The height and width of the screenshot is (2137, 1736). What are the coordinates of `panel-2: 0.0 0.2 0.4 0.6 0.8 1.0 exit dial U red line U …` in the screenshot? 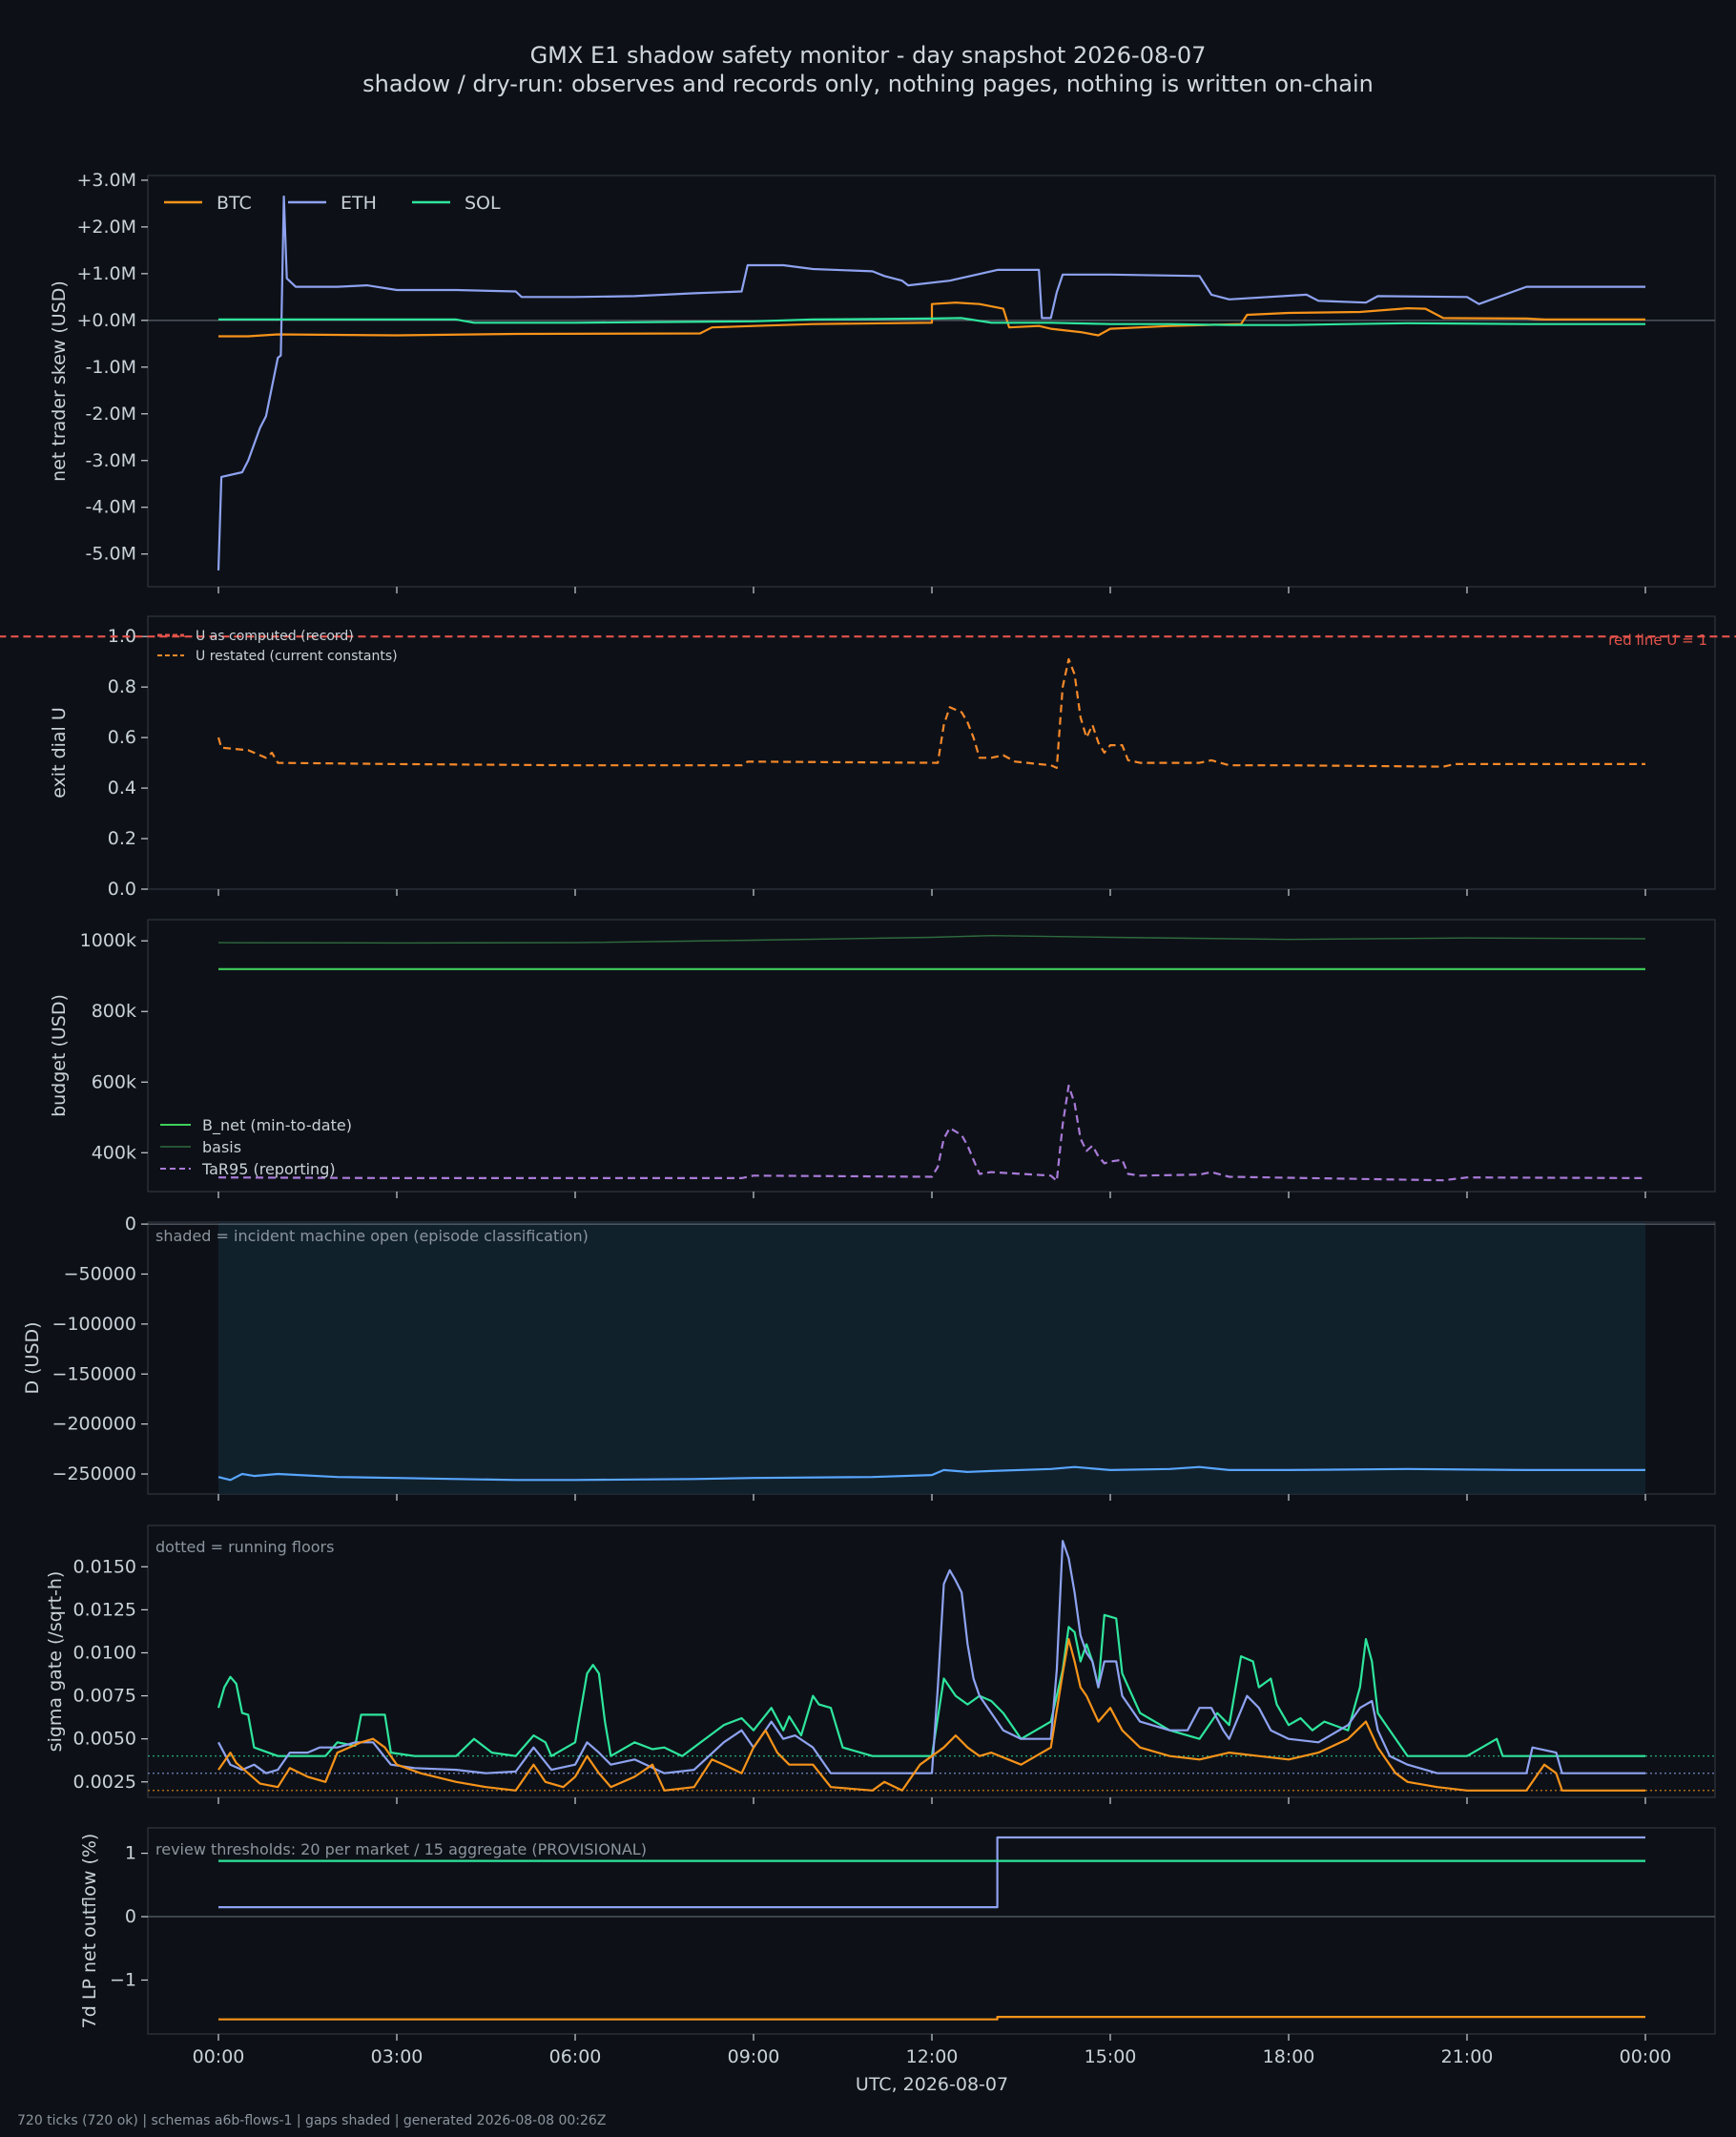 It's located at (868, 757).